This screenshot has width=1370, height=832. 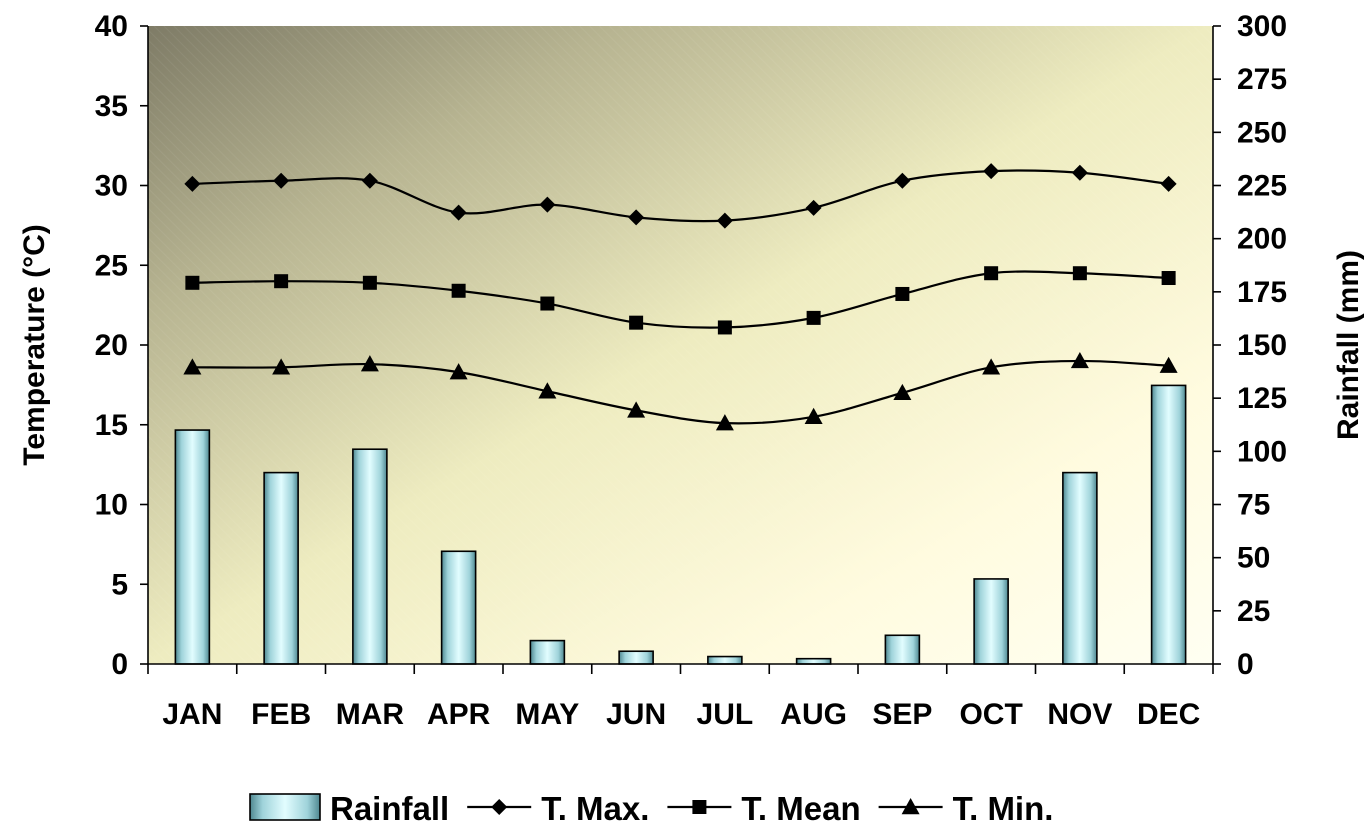 What do you see at coordinates (800, 808) in the screenshot?
I see `legend-label: T. Mean` at bounding box center [800, 808].